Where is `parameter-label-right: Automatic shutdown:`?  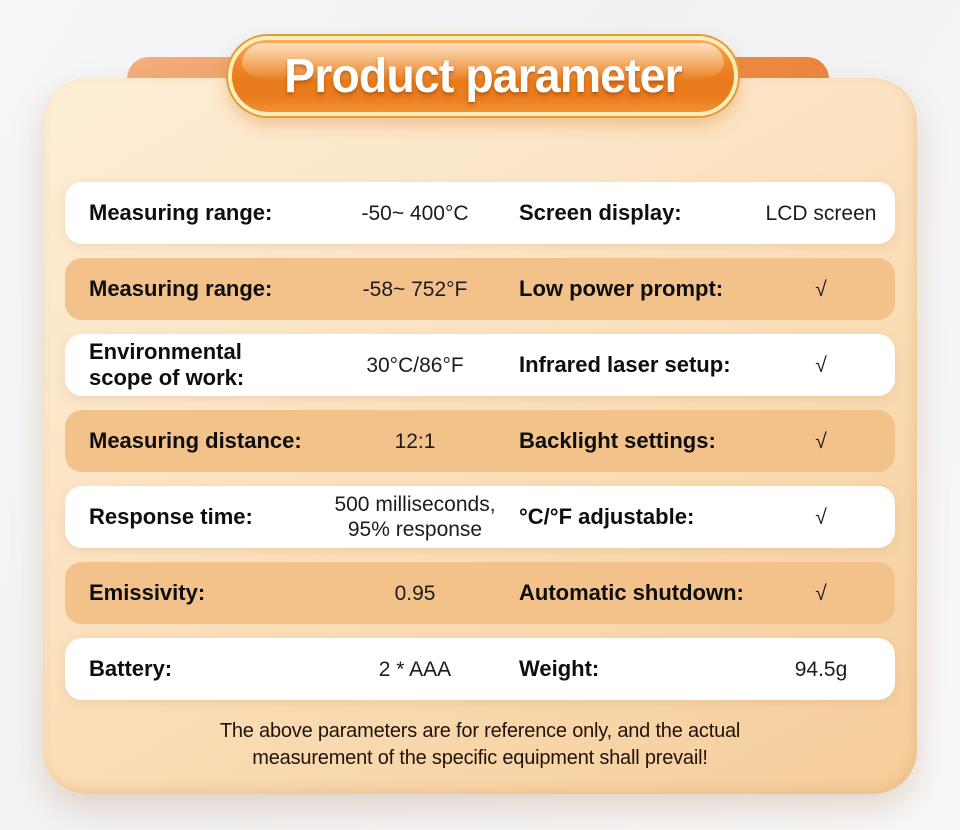
parameter-label-right: Automatic shutdown: is located at coordinates (631, 592).